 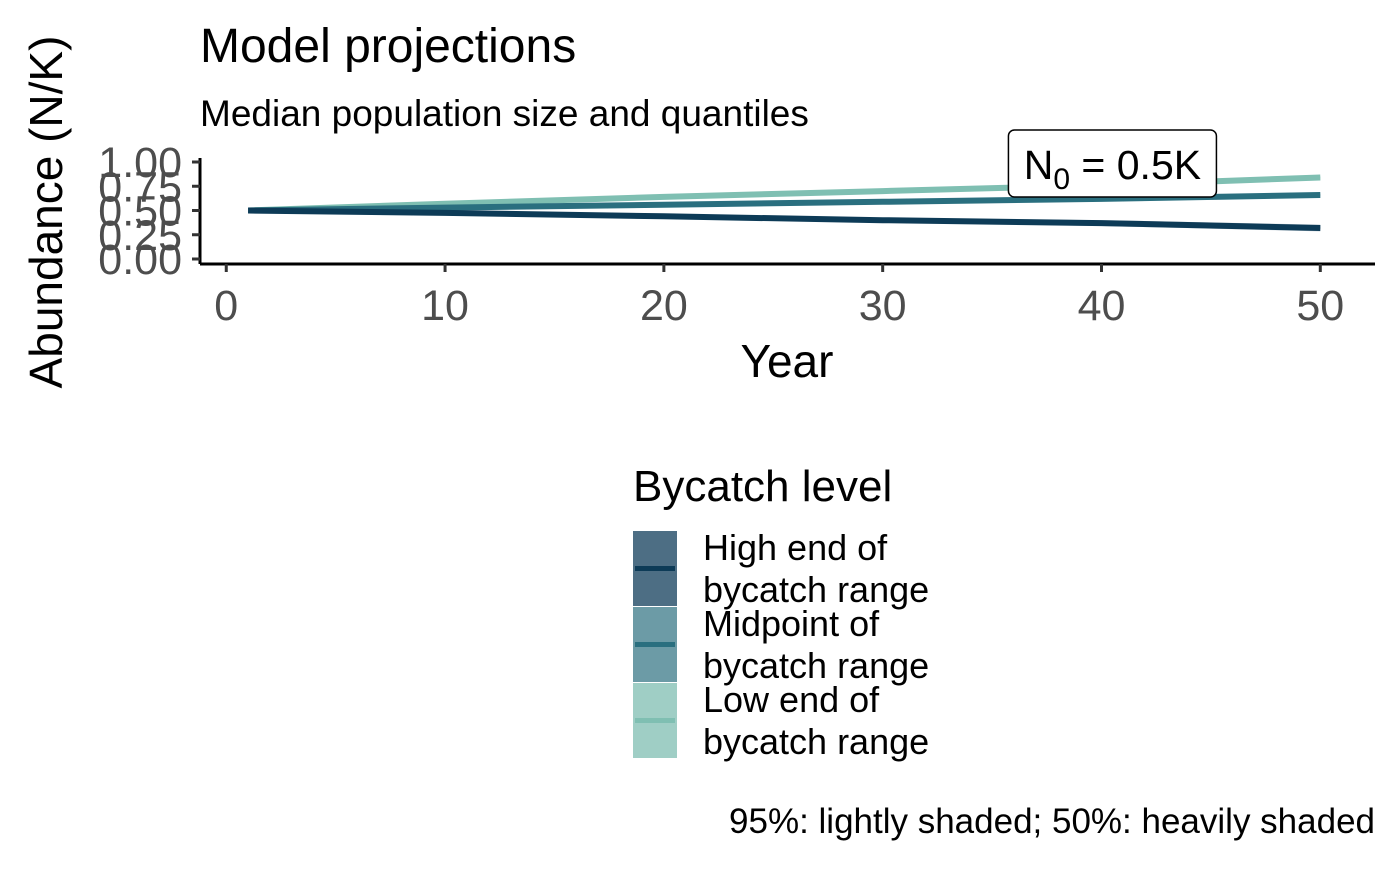 What do you see at coordinates (140, 260) in the screenshot?
I see `y-tick-label: 0.00` at bounding box center [140, 260].